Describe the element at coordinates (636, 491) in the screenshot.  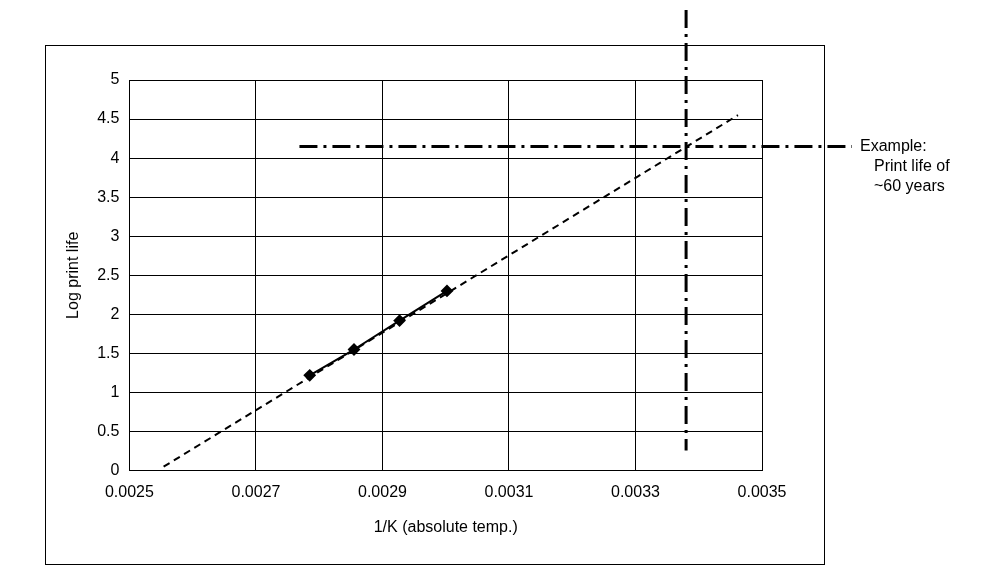
I see `x-tick-label: 0.0033` at that location.